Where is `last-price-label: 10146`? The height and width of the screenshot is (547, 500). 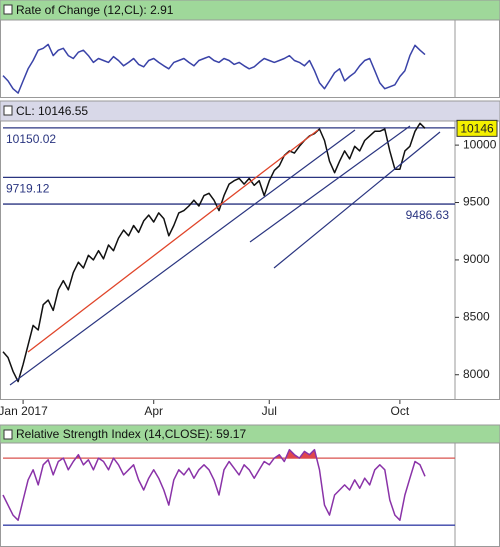 last-price-label: 10146 is located at coordinates (477, 129).